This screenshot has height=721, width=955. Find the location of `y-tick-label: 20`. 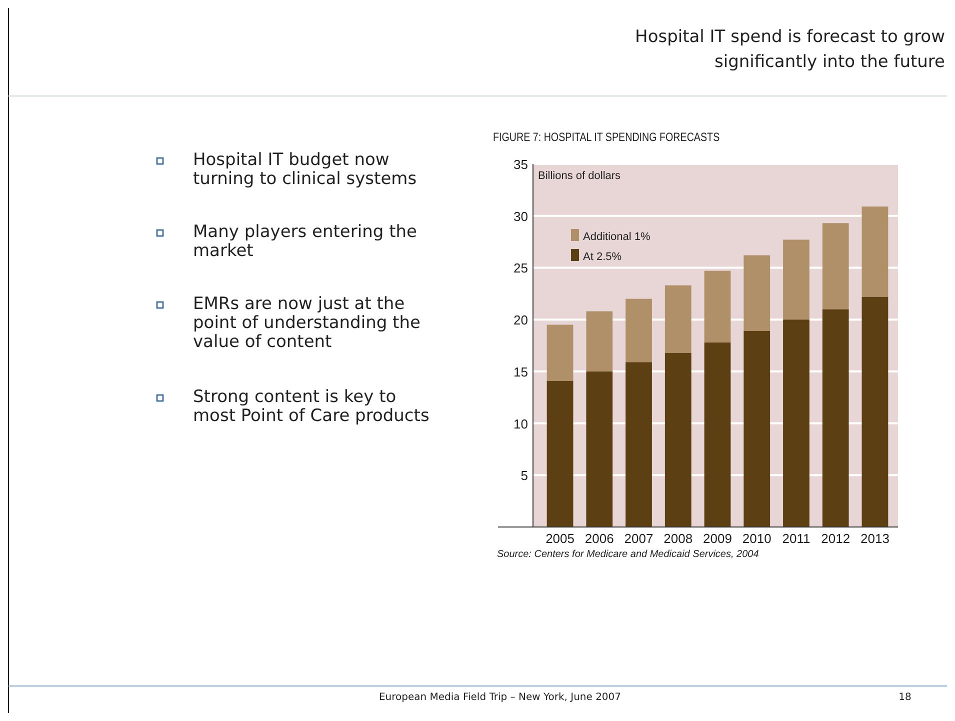

y-tick-label: 20 is located at coordinates (521, 320).